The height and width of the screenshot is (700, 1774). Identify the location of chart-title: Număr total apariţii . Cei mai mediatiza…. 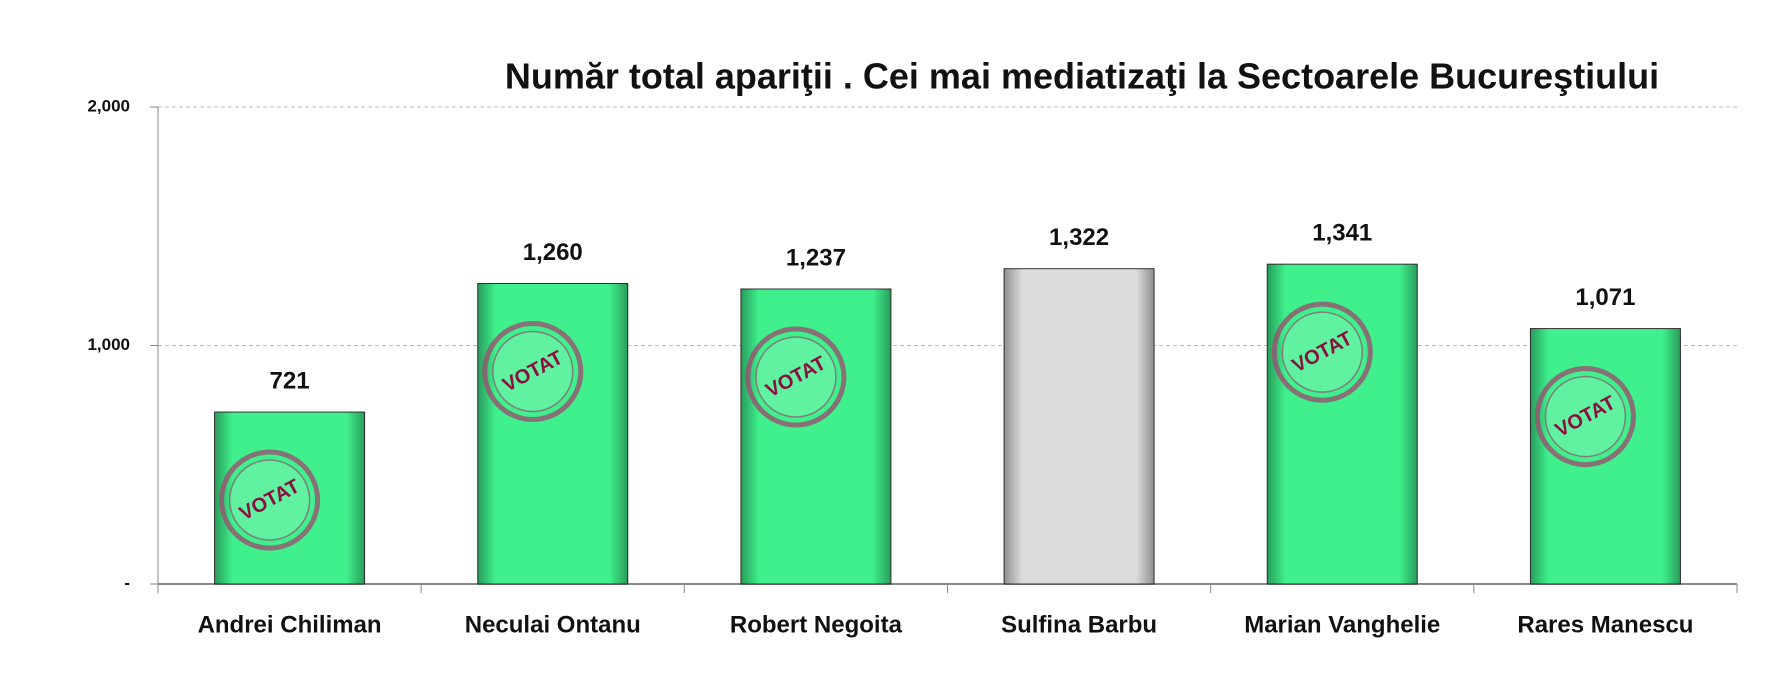
(1082, 76).